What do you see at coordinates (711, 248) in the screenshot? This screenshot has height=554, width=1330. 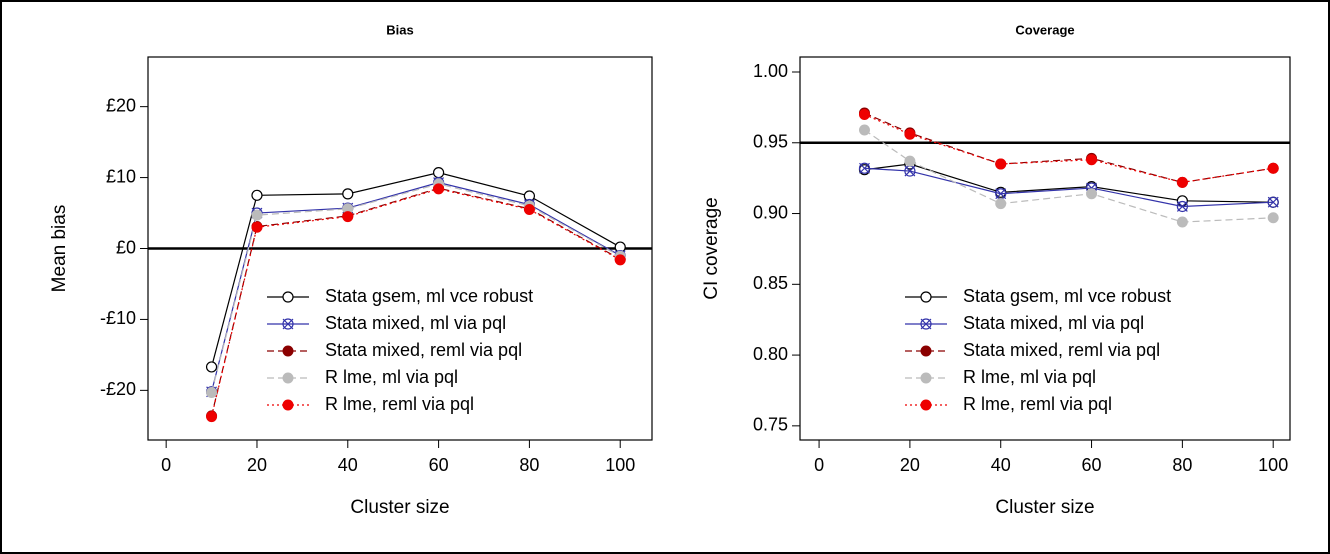 I see `y-axis-label: CI coverage` at bounding box center [711, 248].